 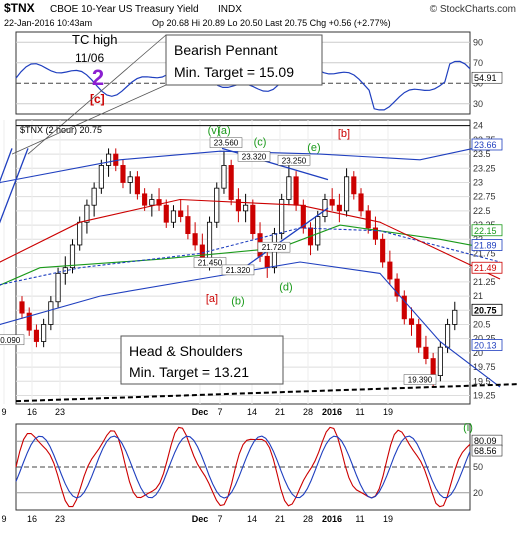 I want to click on stoch-tick-label: 50, so click(x=478, y=467).